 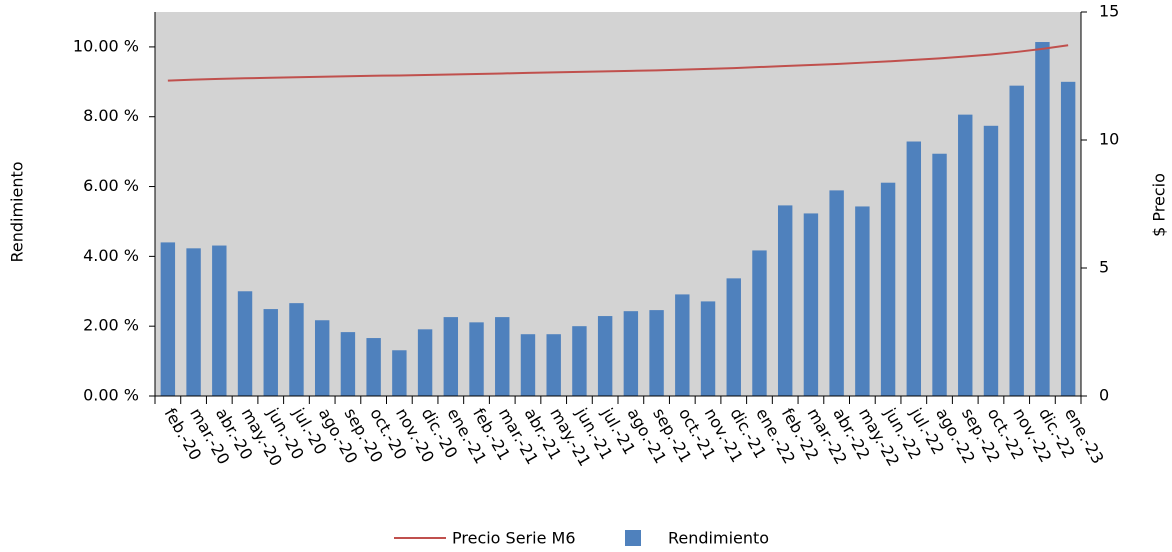 I want to click on y2-tick-label: 5, so click(x=1104, y=267).